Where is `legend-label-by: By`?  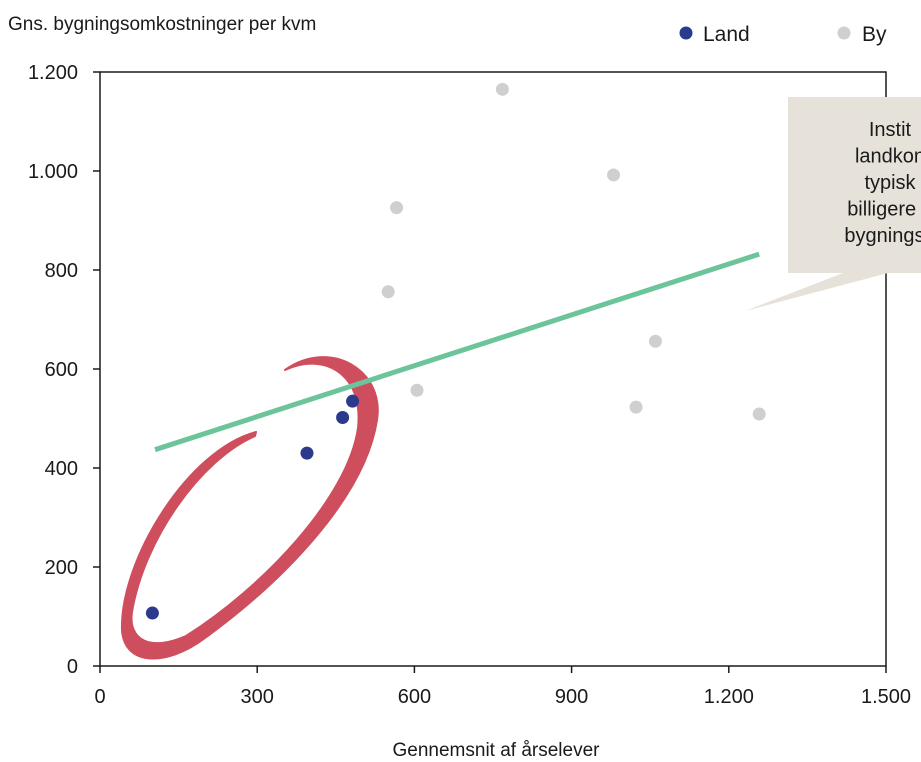 legend-label-by: By is located at coordinates (874, 34).